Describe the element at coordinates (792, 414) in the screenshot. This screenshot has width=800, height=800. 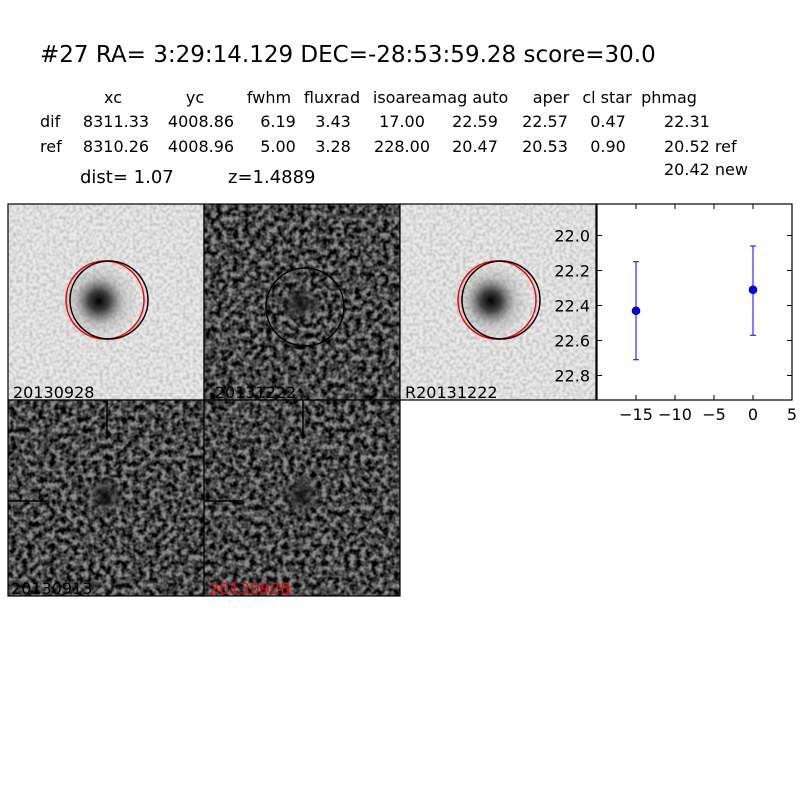
I see `x-tick-label: 5` at that location.